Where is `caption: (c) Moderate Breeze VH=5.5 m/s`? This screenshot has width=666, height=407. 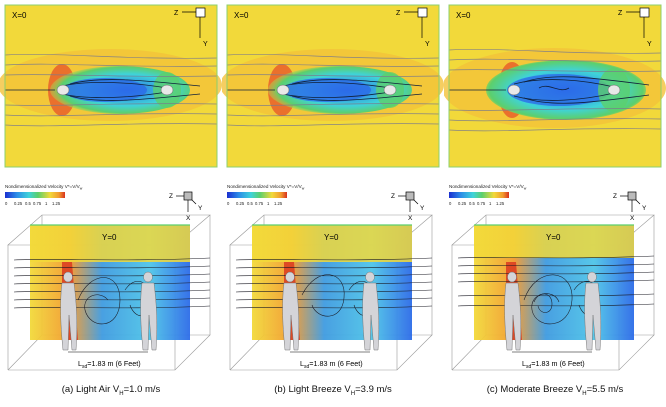
caption: (c) Moderate Breeze VH=5.5 m/s is located at coordinates (555, 390).